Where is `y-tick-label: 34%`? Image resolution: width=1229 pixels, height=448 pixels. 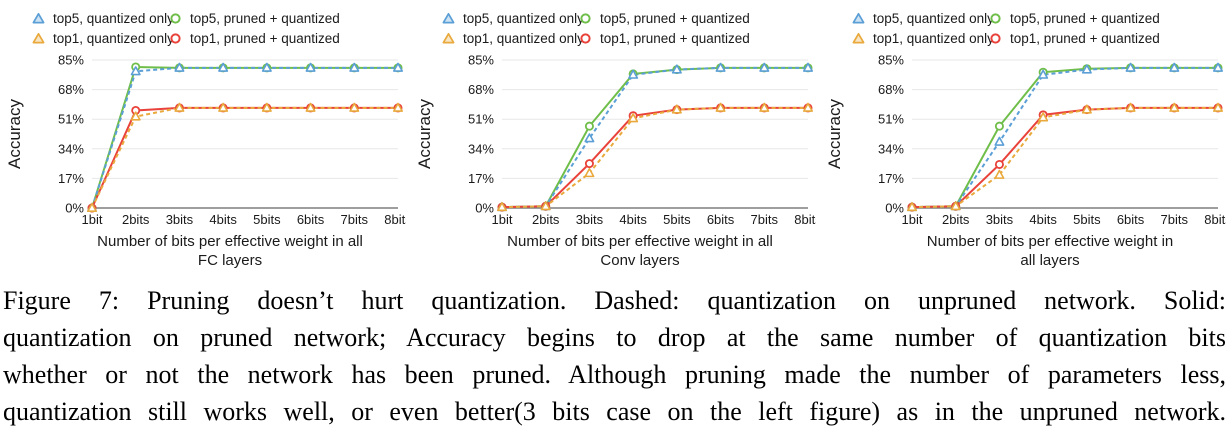 y-tick-label: 34% is located at coordinates (891, 148).